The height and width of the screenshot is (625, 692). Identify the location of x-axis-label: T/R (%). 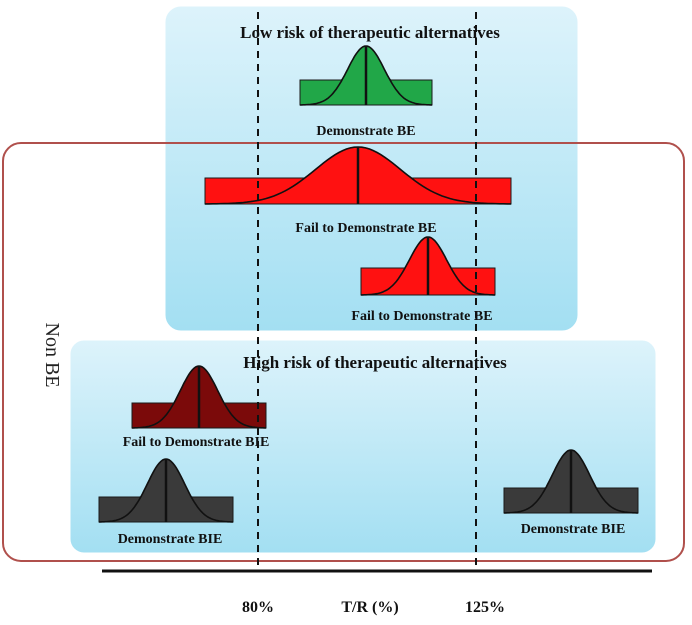
(369, 607).